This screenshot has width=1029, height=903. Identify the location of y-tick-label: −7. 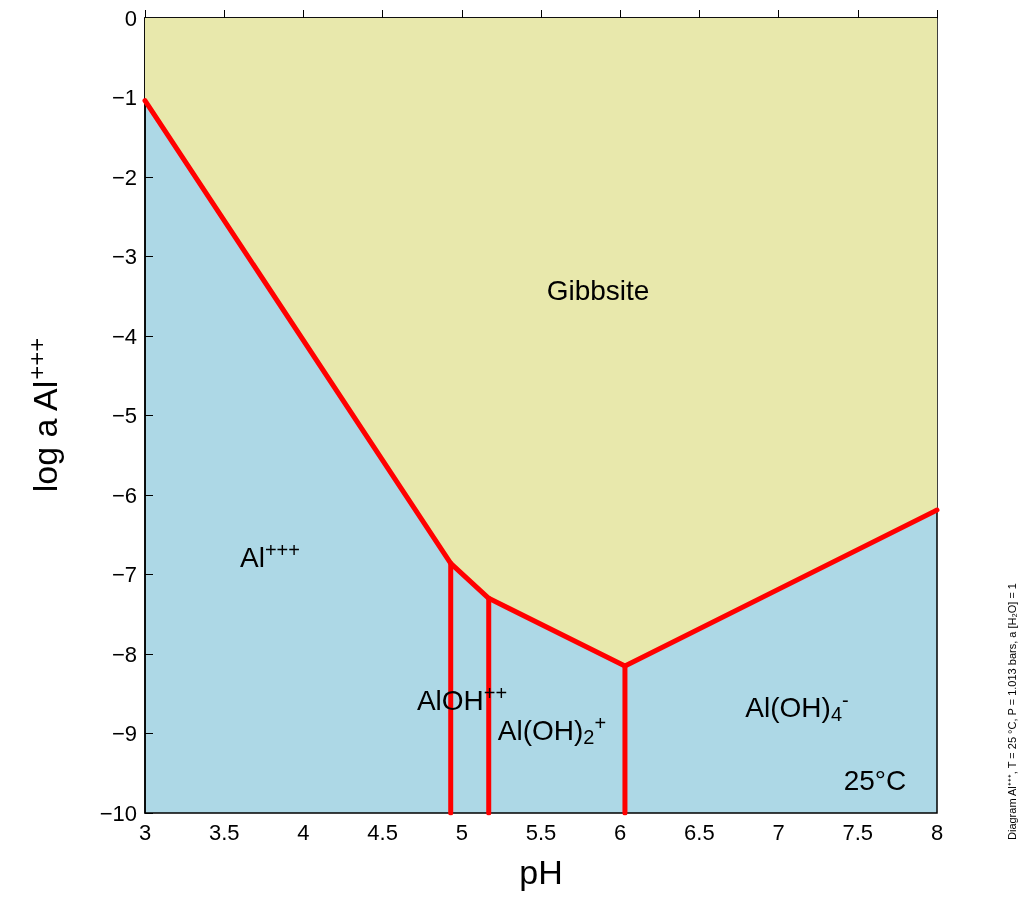
(124, 574).